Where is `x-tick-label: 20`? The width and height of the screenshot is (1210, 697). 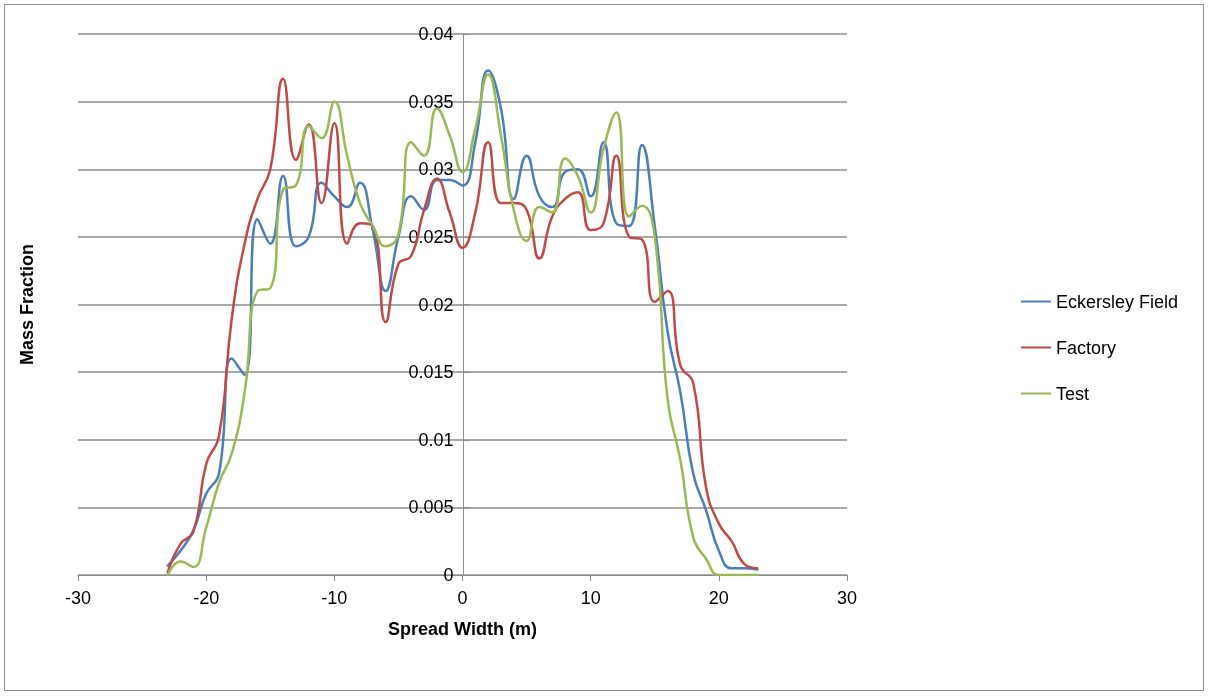 x-tick-label: 20 is located at coordinates (718, 598).